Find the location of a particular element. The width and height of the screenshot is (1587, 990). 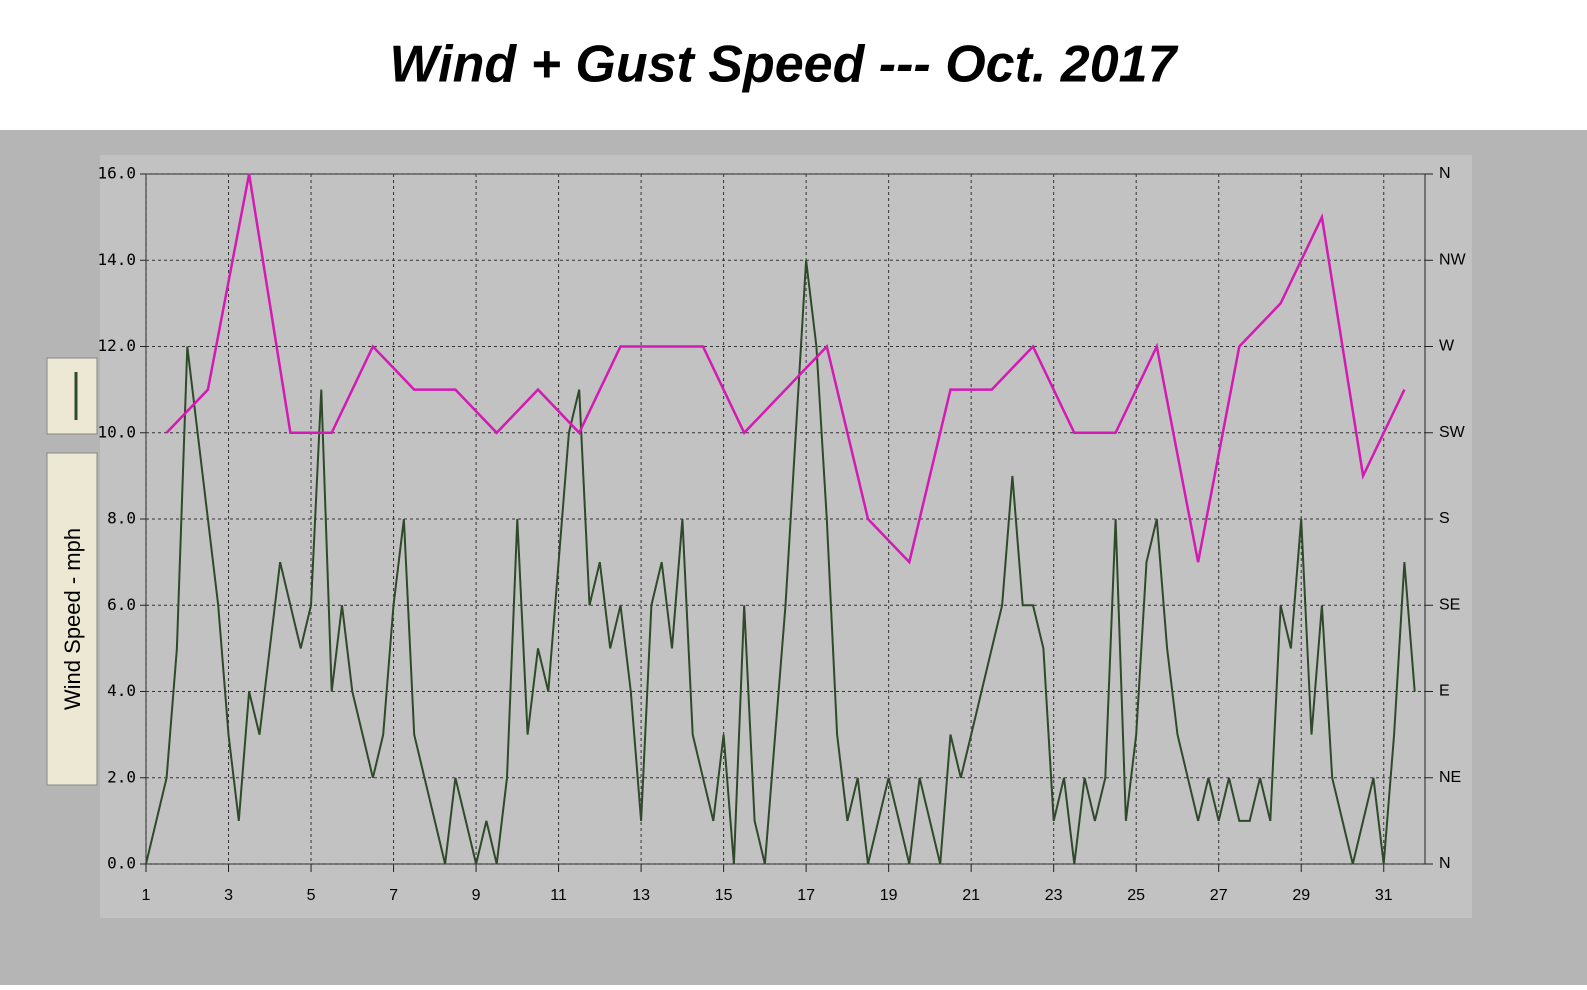

y2-tick-label: W is located at coordinates (1447, 346).